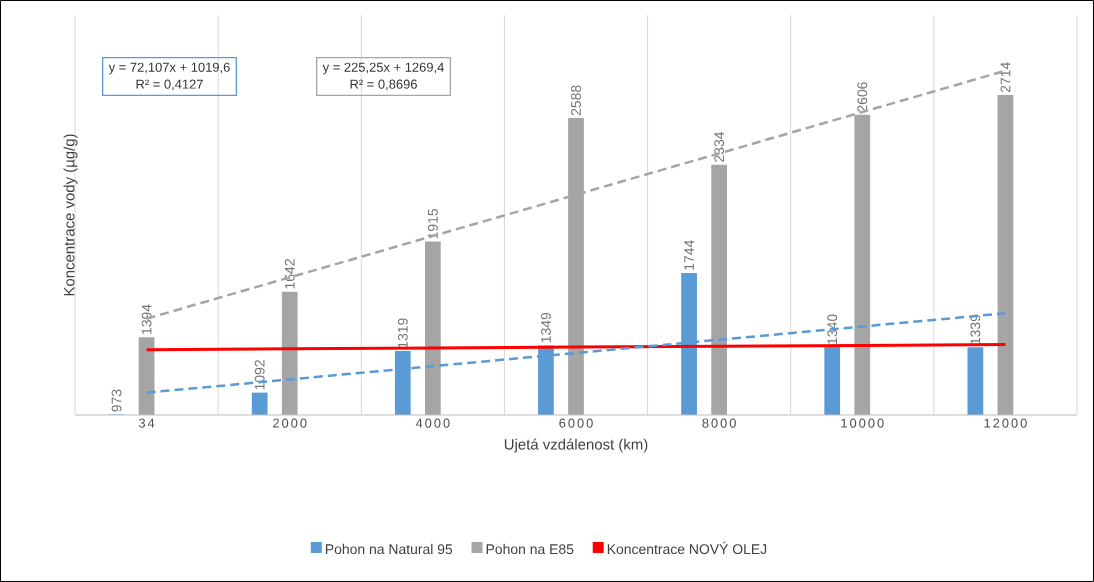 Image resolution: width=1094 pixels, height=582 pixels. I want to click on legend-label: Pohon na Natural 95, so click(389, 549).